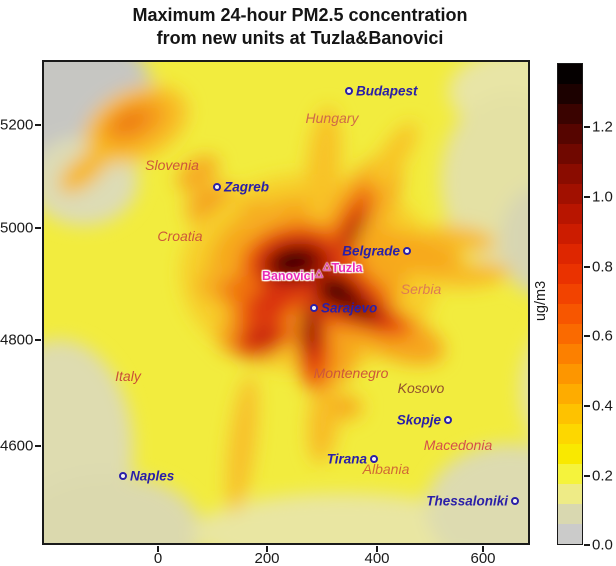 The height and width of the screenshot is (566, 616). I want to click on y-axis-tick-label: 5200, so click(17, 125).